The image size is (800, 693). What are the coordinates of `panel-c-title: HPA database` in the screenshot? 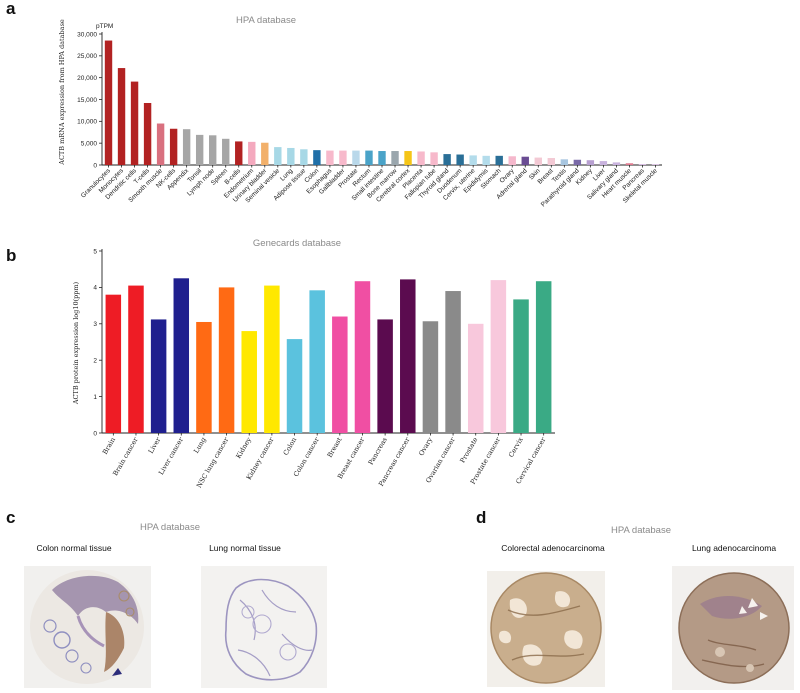 It's located at (170, 527).